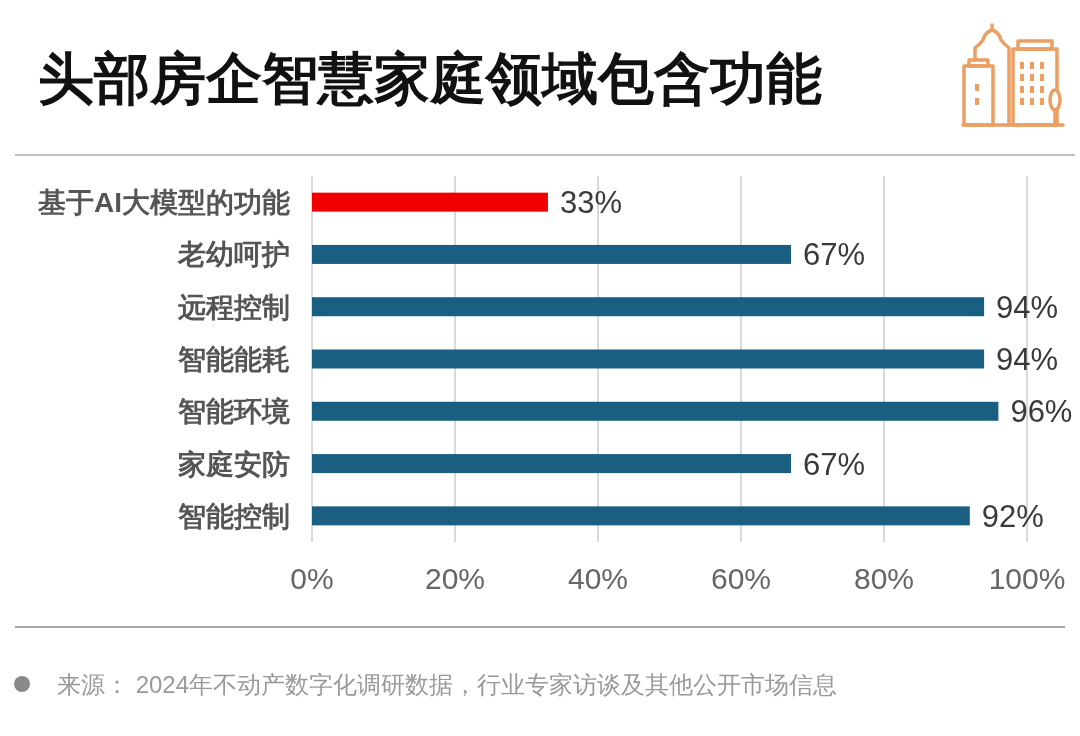  Describe the element at coordinates (1041, 412) in the screenshot. I see `value-label: 96%` at that location.